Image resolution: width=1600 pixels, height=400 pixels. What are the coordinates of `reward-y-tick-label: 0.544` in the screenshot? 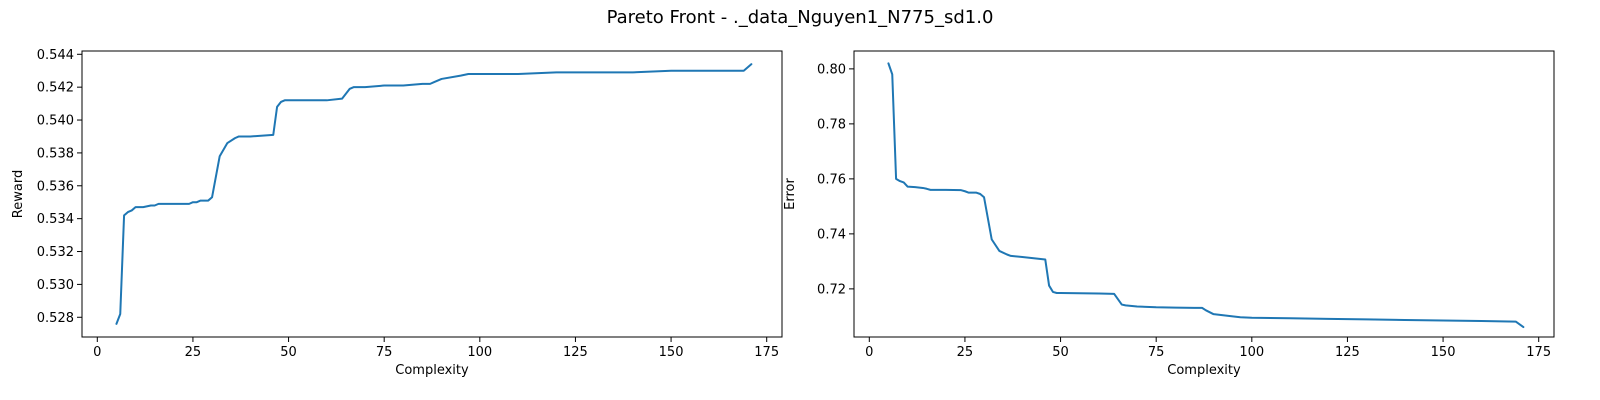 It's located at (55, 55).